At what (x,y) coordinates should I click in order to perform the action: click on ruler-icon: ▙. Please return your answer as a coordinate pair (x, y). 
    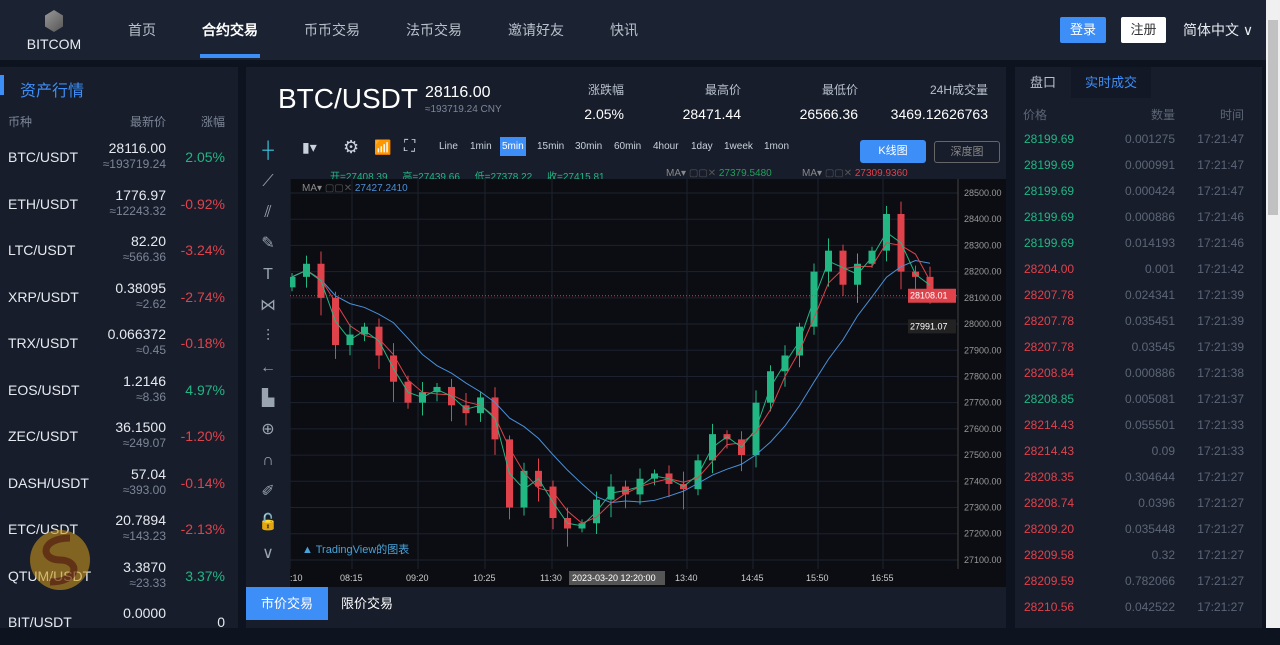
    Looking at the image, I should click on (268, 398).